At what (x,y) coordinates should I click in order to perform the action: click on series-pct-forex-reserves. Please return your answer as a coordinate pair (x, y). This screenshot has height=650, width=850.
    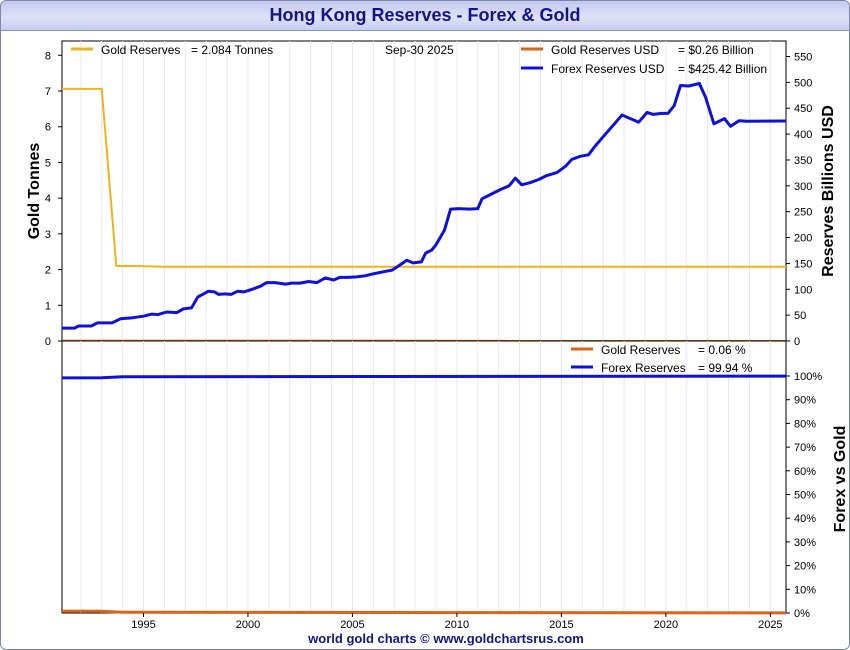
    Looking at the image, I should click on (424, 377).